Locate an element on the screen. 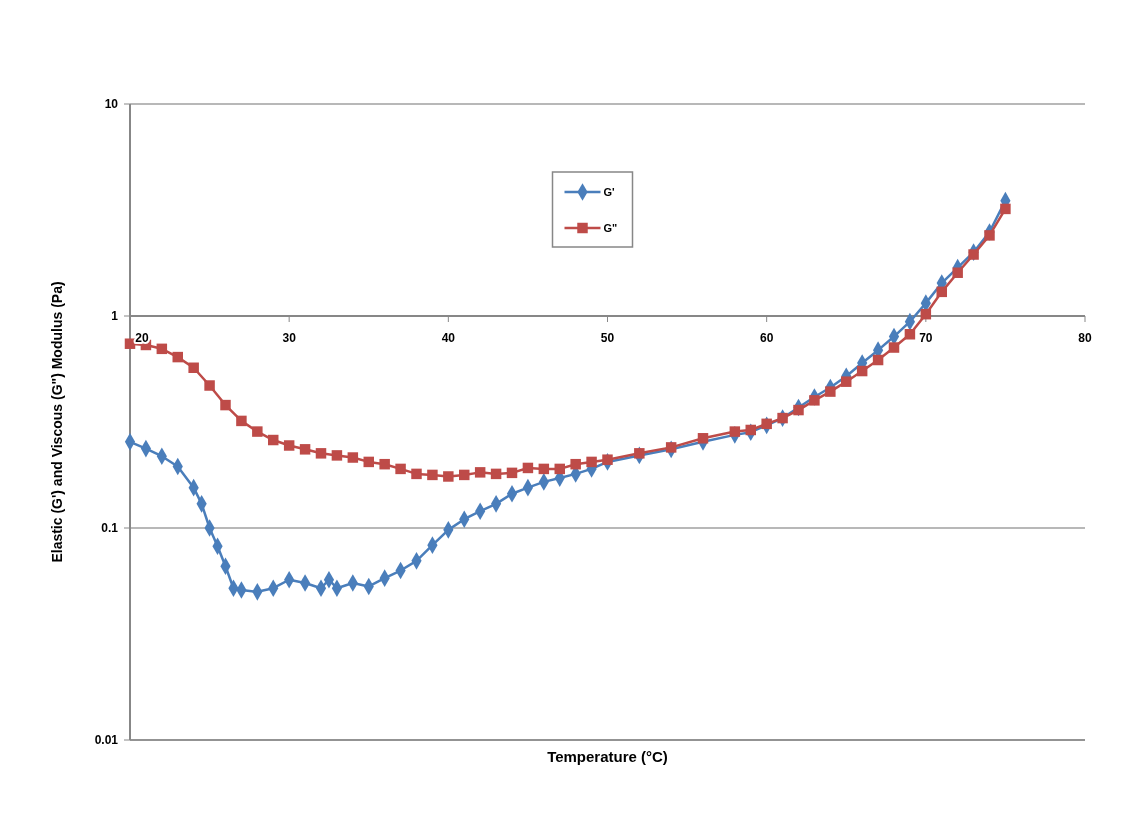 This screenshot has height=825, width=1125. x-tick-label: 20 is located at coordinates (142, 338).